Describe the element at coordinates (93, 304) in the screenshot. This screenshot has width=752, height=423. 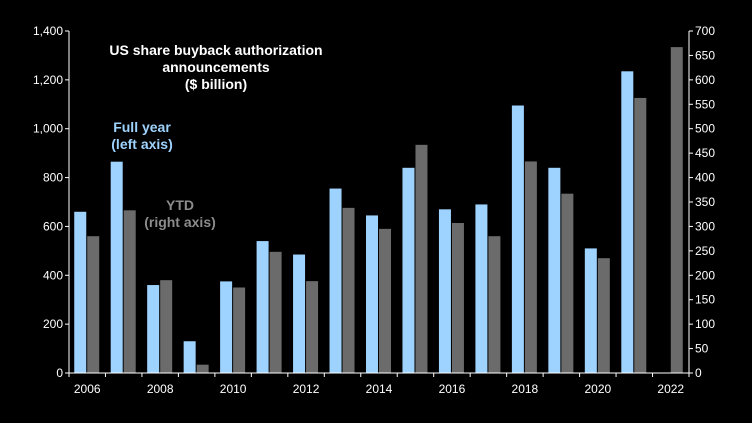
I see `bar-ytd-2006` at that location.